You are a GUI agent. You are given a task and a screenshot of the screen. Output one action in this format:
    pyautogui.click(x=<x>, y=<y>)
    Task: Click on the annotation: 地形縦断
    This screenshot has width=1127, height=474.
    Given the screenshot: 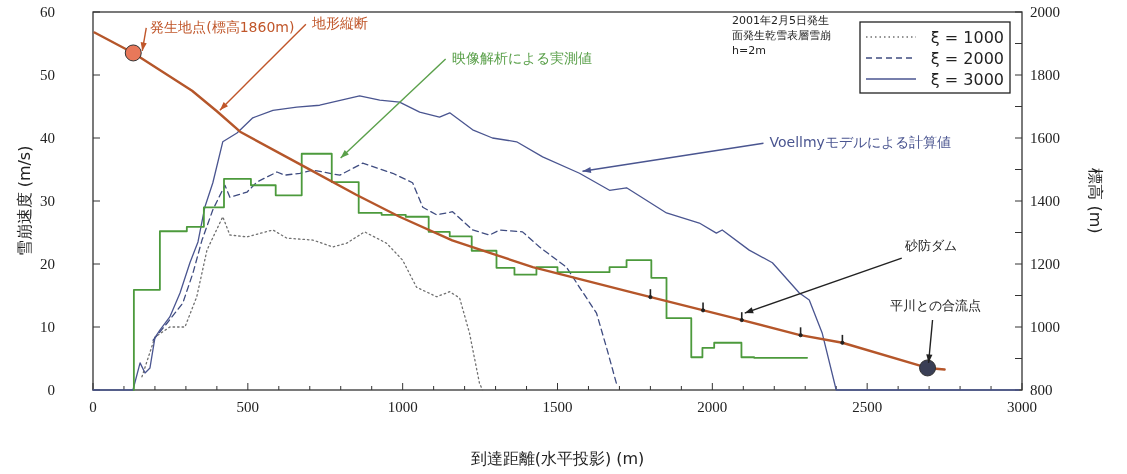 What is the action you would take?
    pyautogui.click(x=339, y=23)
    